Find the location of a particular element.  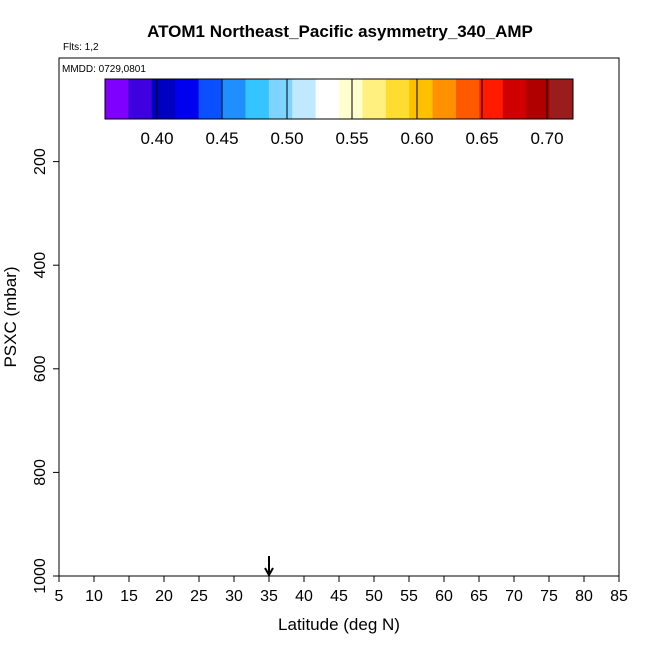

marker-head is located at coordinates (269, 572).